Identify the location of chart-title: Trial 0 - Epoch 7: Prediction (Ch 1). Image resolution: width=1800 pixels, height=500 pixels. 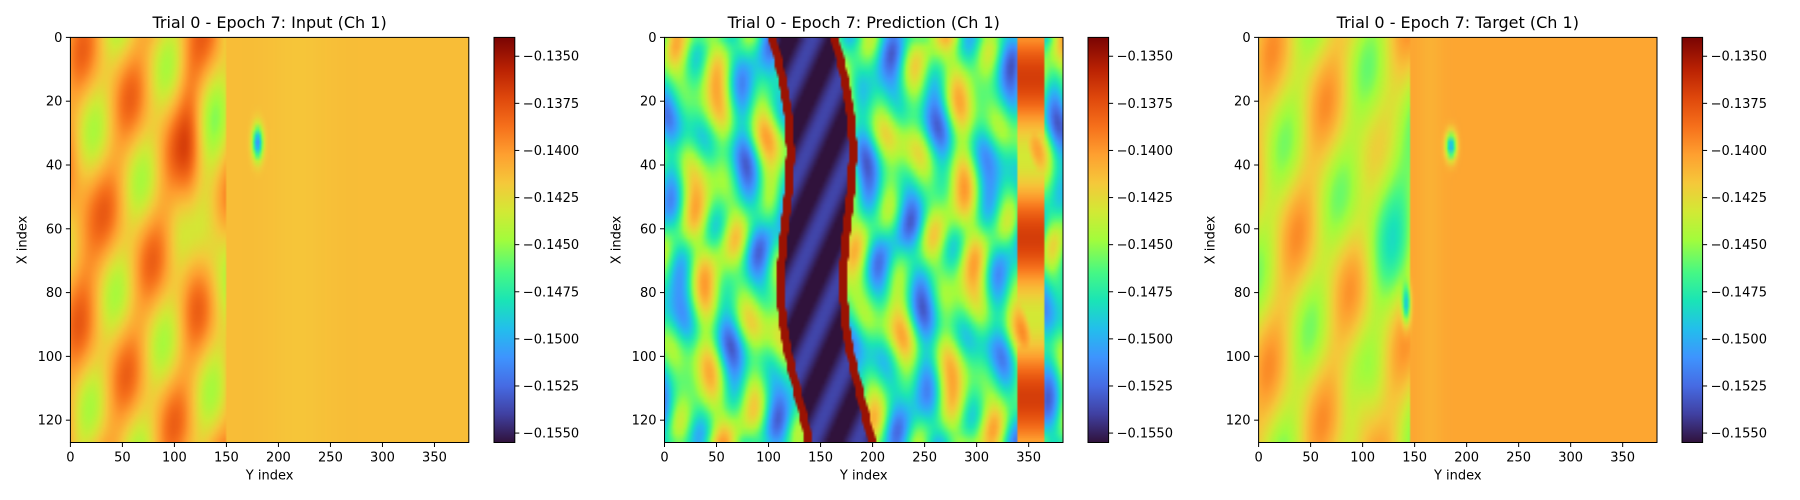
(863, 22).